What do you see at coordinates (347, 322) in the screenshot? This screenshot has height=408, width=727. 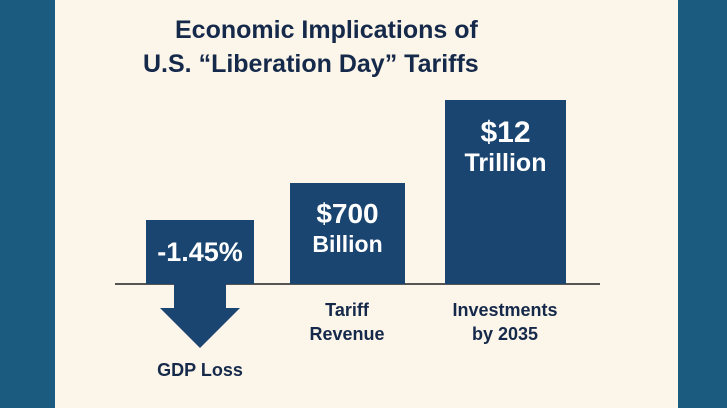 I see `category-label-tariff-revenue: Tariff Revenue` at bounding box center [347, 322].